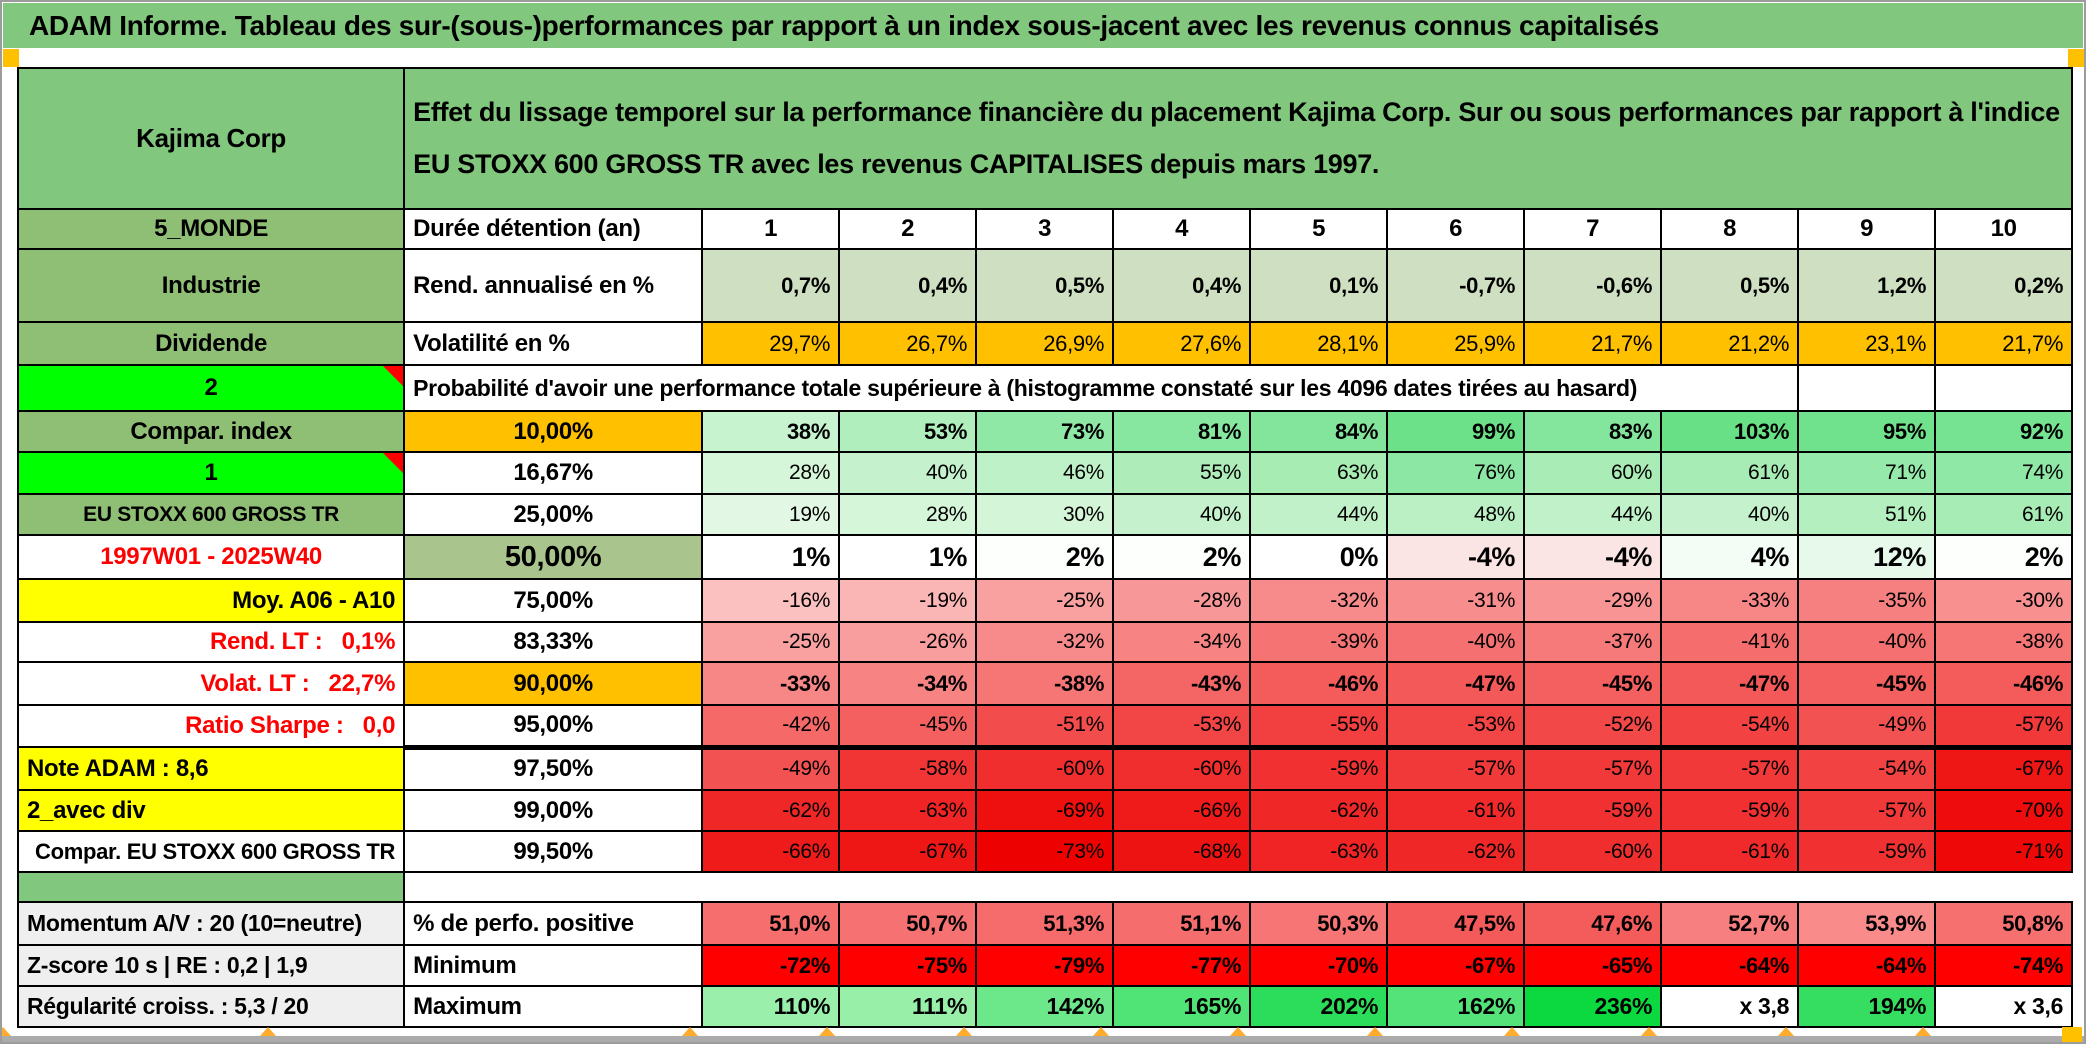 The width and height of the screenshot is (2086, 1044). What do you see at coordinates (1730, 431) in the screenshot?
I see `data-cell: 103%` at bounding box center [1730, 431].